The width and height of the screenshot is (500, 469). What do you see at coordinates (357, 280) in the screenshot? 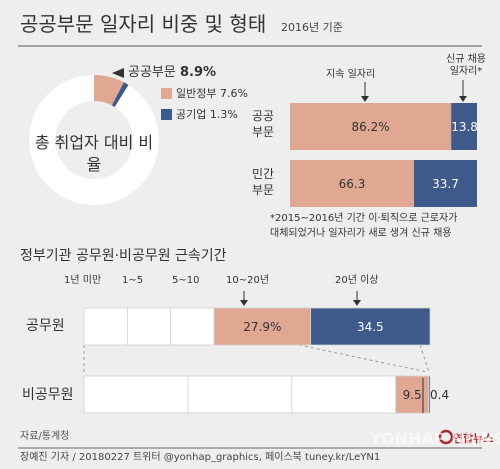
I see `tenure-label-20-plus: 20년 이상` at bounding box center [357, 280].